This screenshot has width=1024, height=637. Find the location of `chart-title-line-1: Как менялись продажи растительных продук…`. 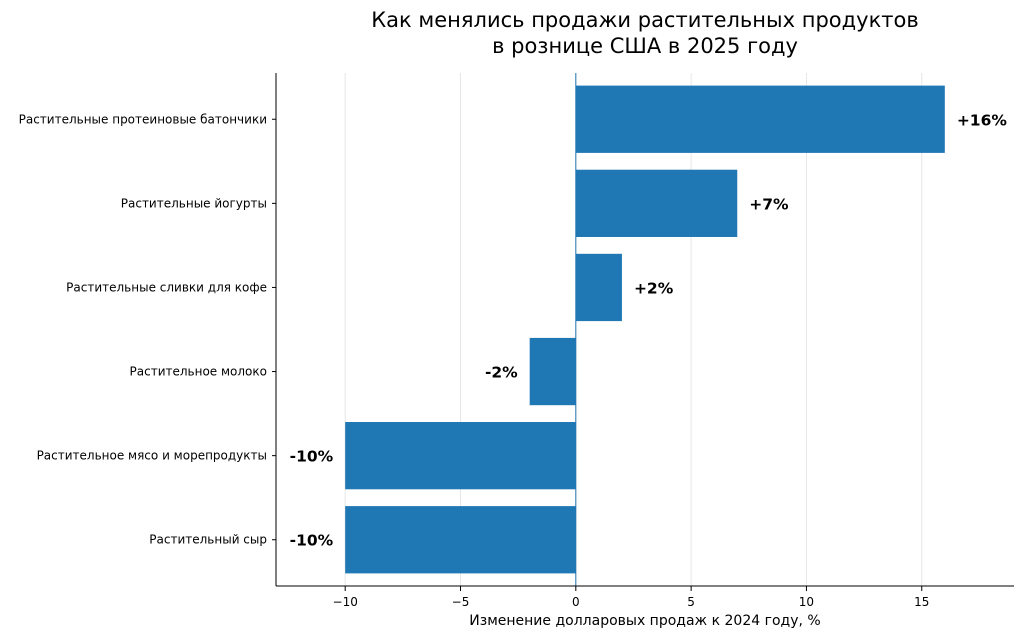

chart-title-line-1: Как менялись продажи растительных продук… is located at coordinates (644, 20).